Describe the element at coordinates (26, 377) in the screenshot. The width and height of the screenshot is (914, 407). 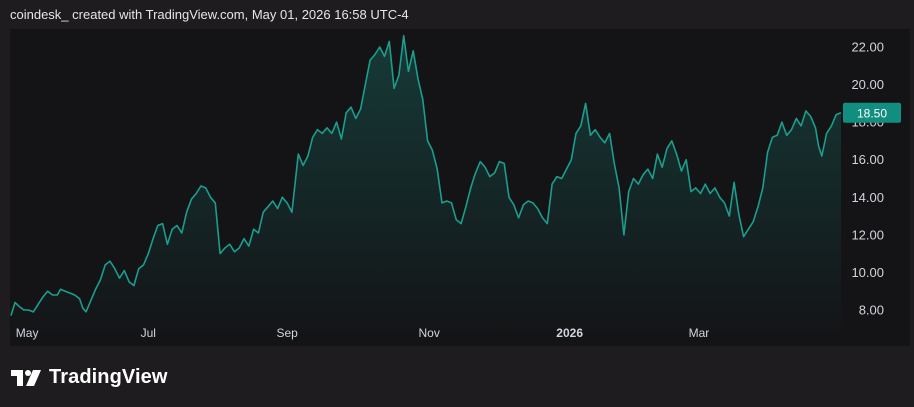
I see `tradingview-logo-icon` at that location.